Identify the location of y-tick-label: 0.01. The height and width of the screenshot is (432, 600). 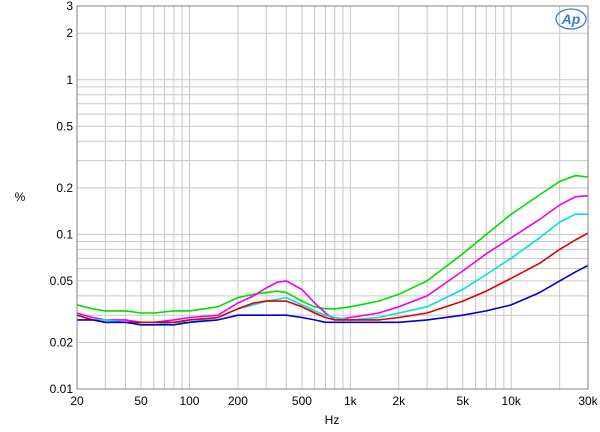
(62, 389).